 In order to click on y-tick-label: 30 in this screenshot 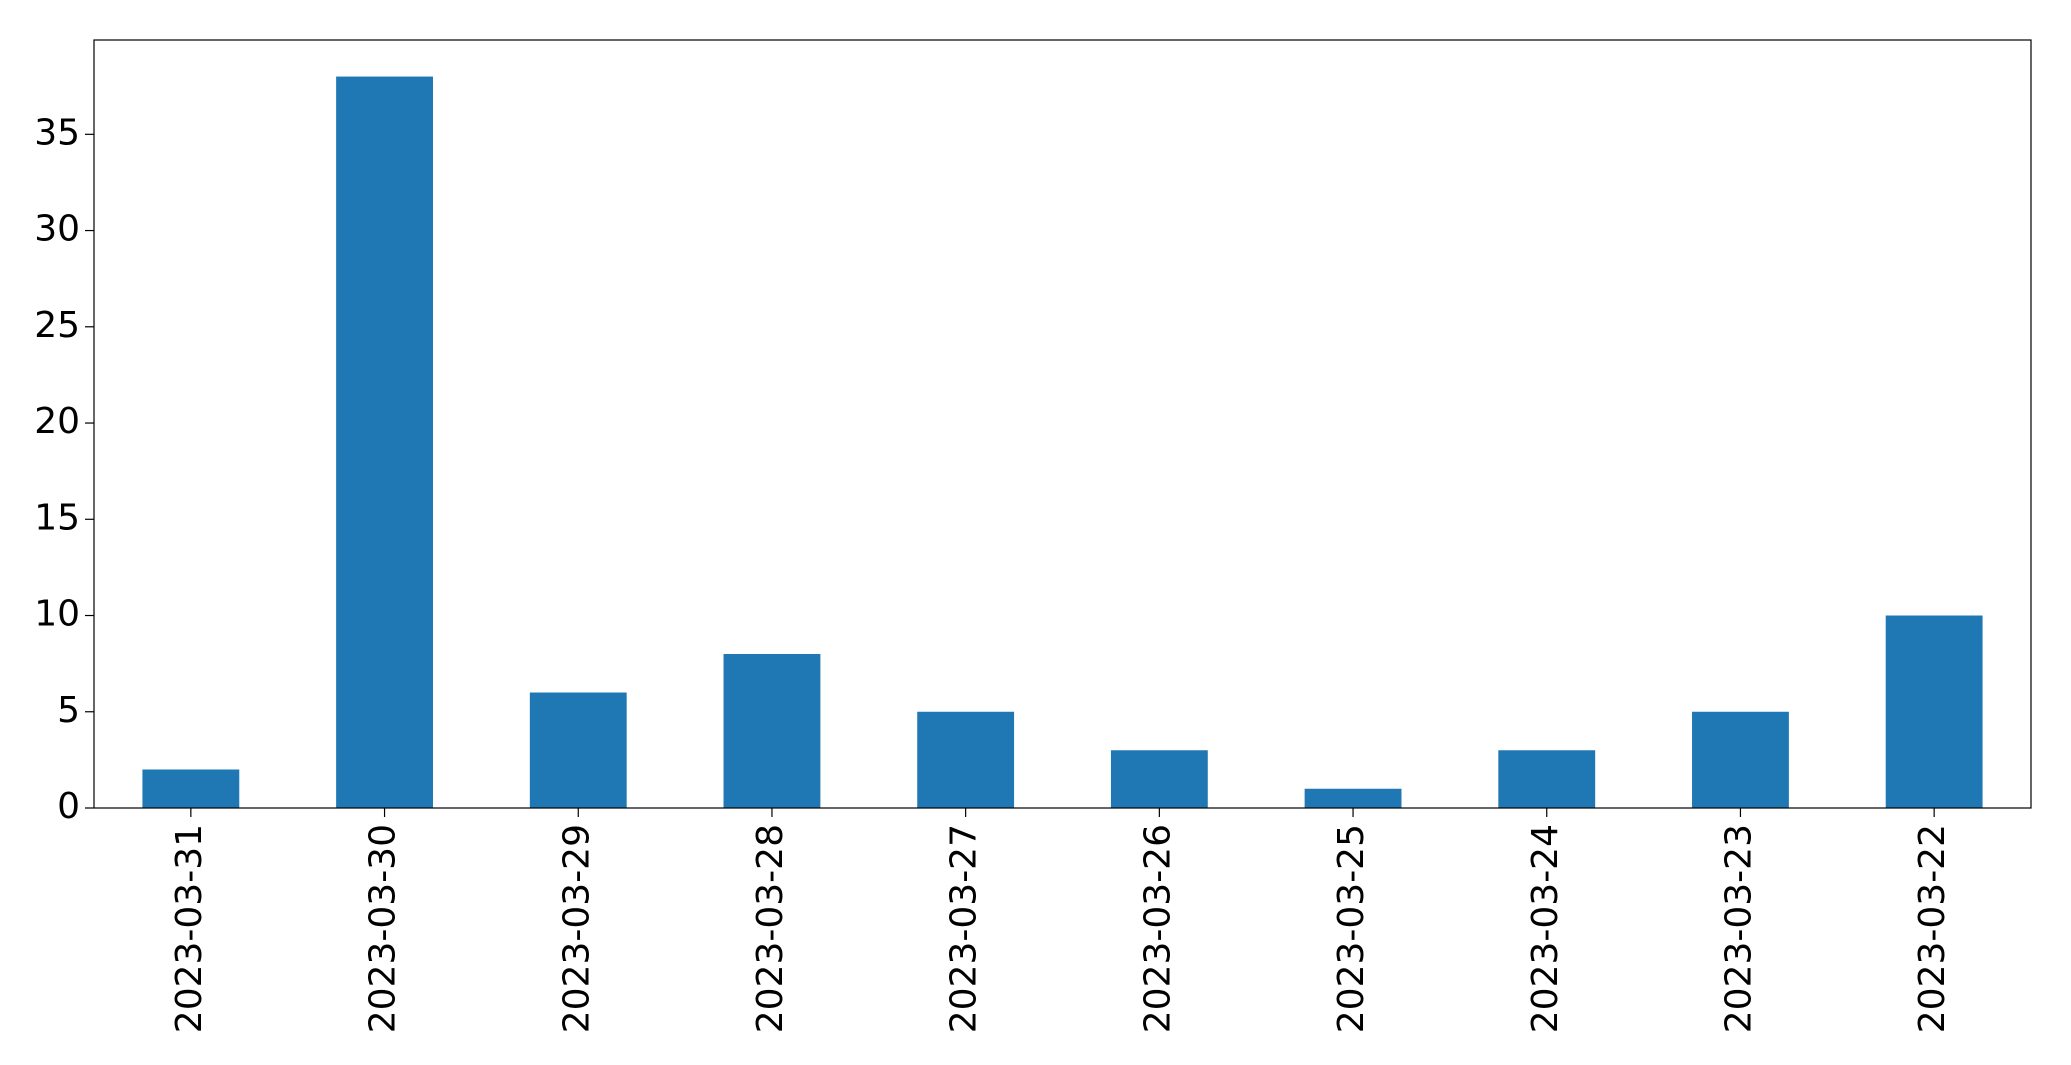, I will do `click(57, 229)`.